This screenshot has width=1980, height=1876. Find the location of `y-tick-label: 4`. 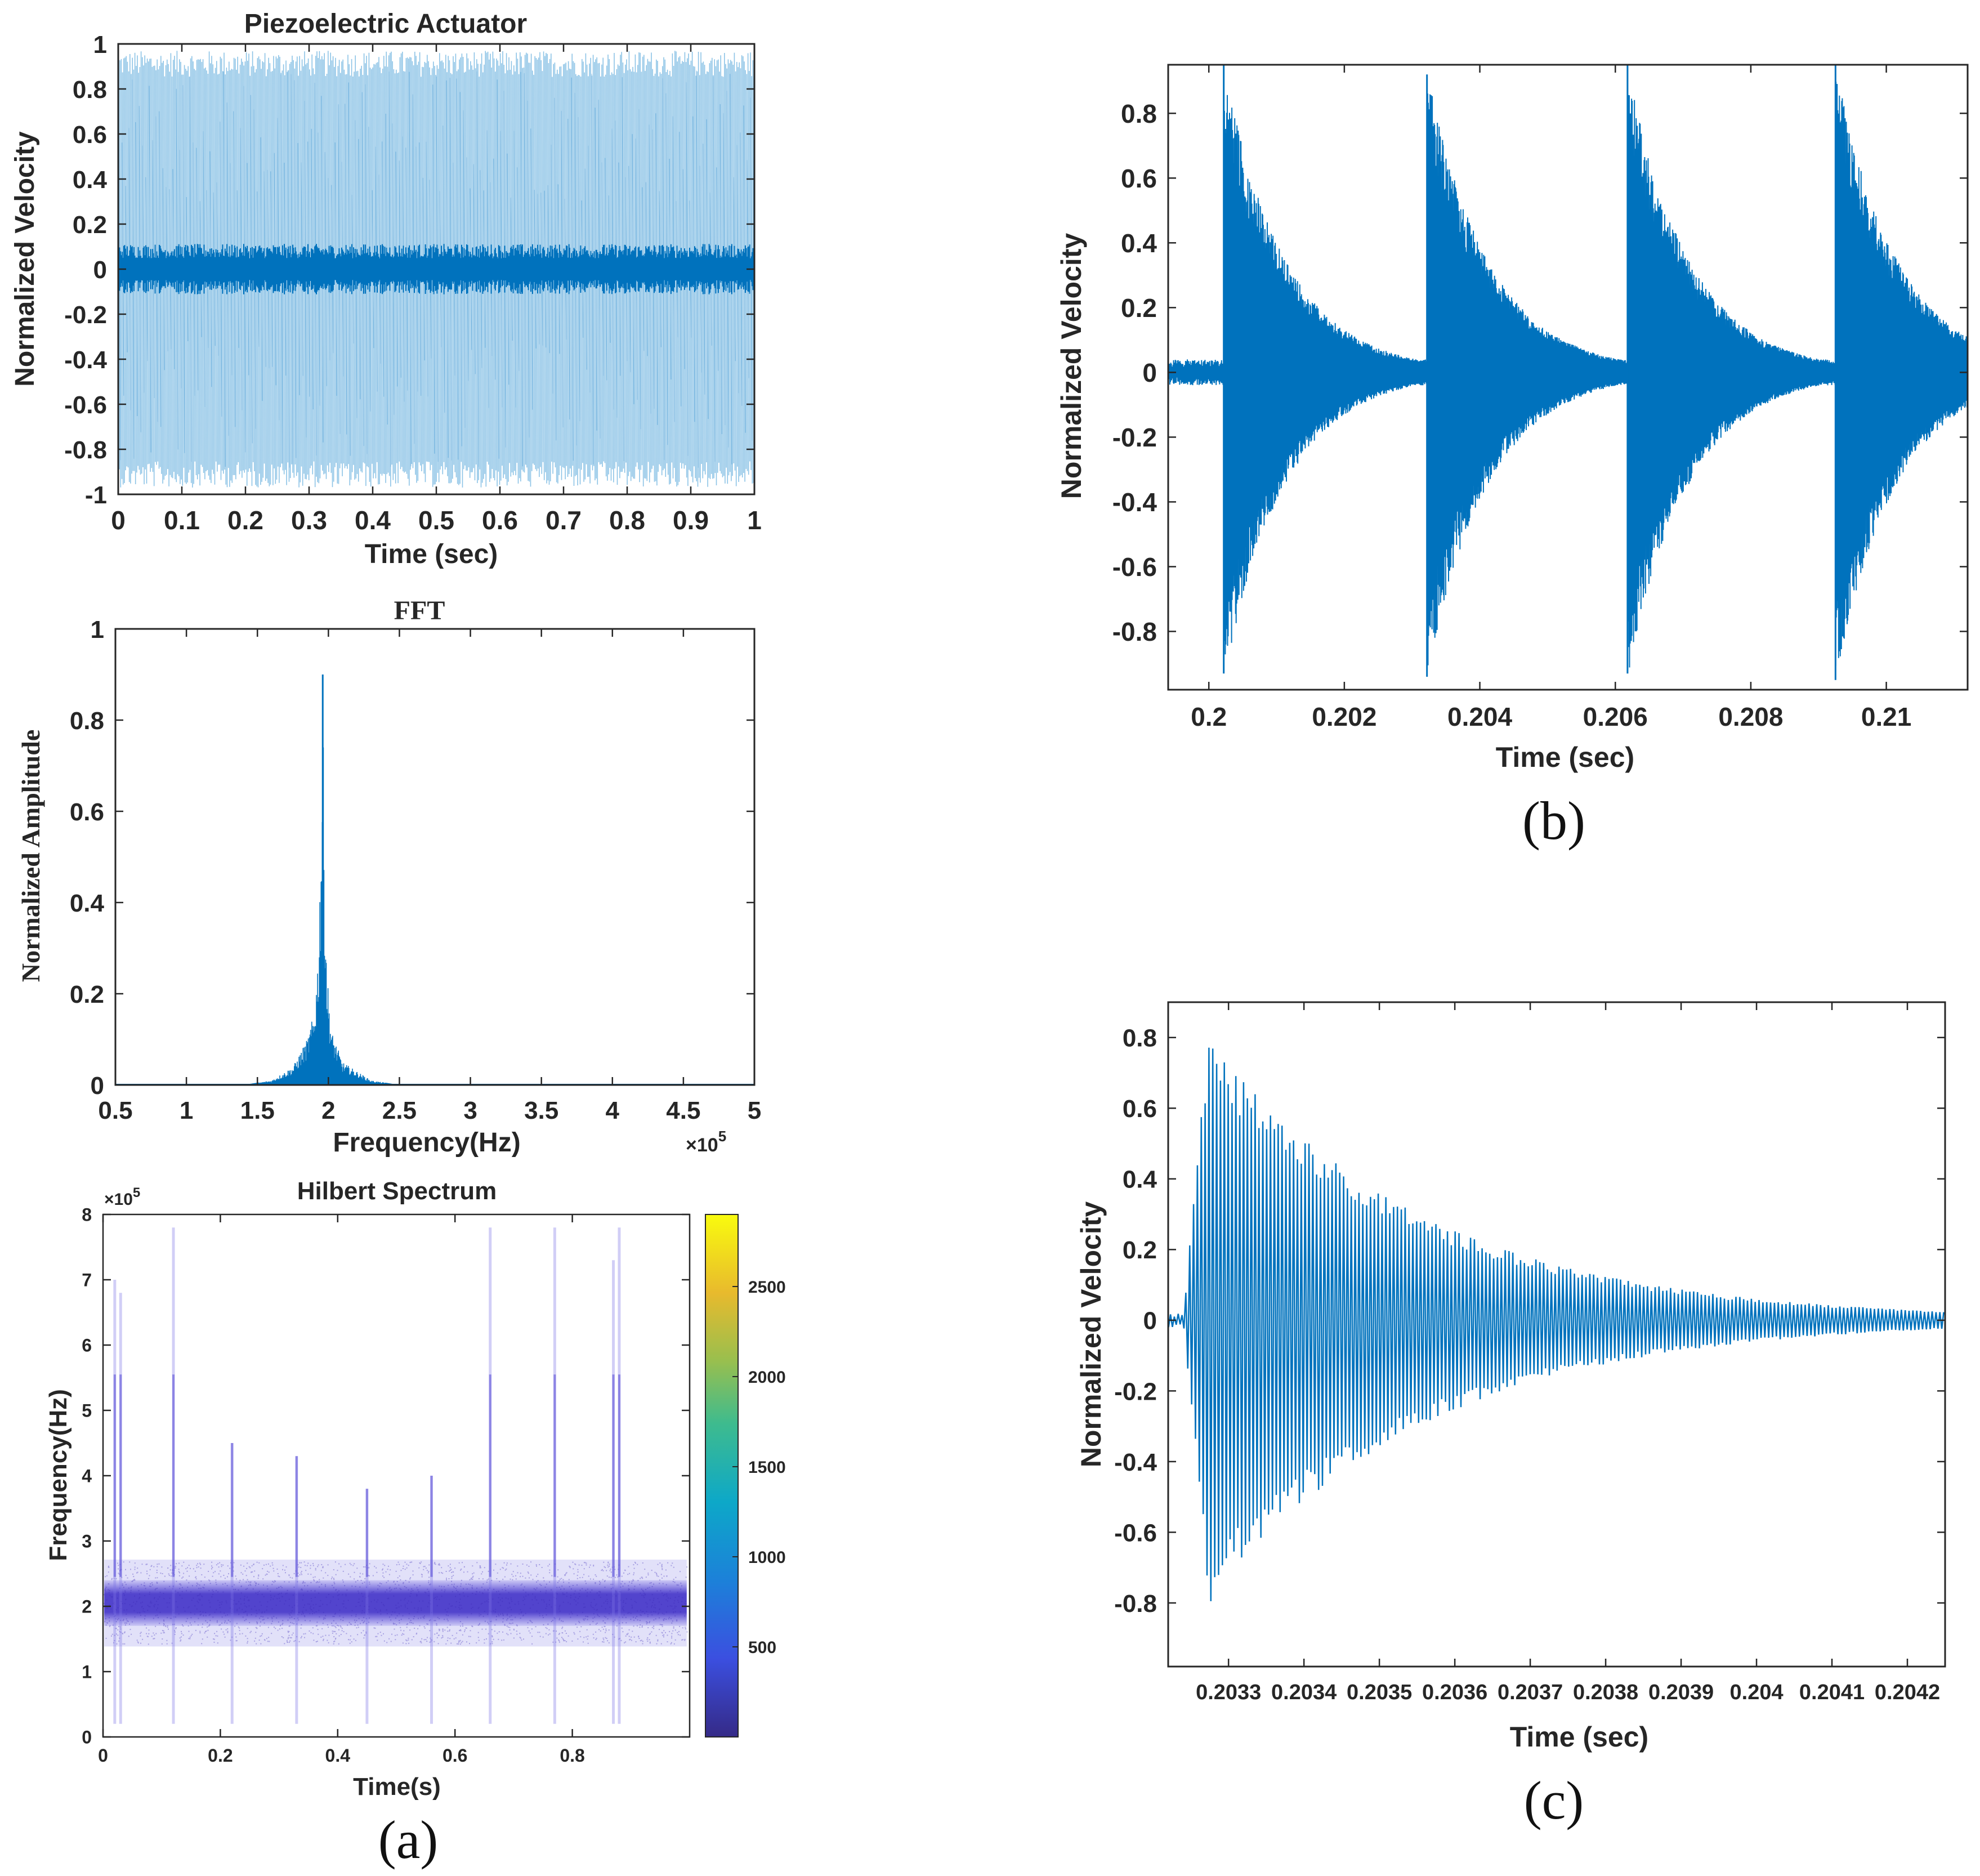

y-tick-label: 4 is located at coordinates (87, 1476).